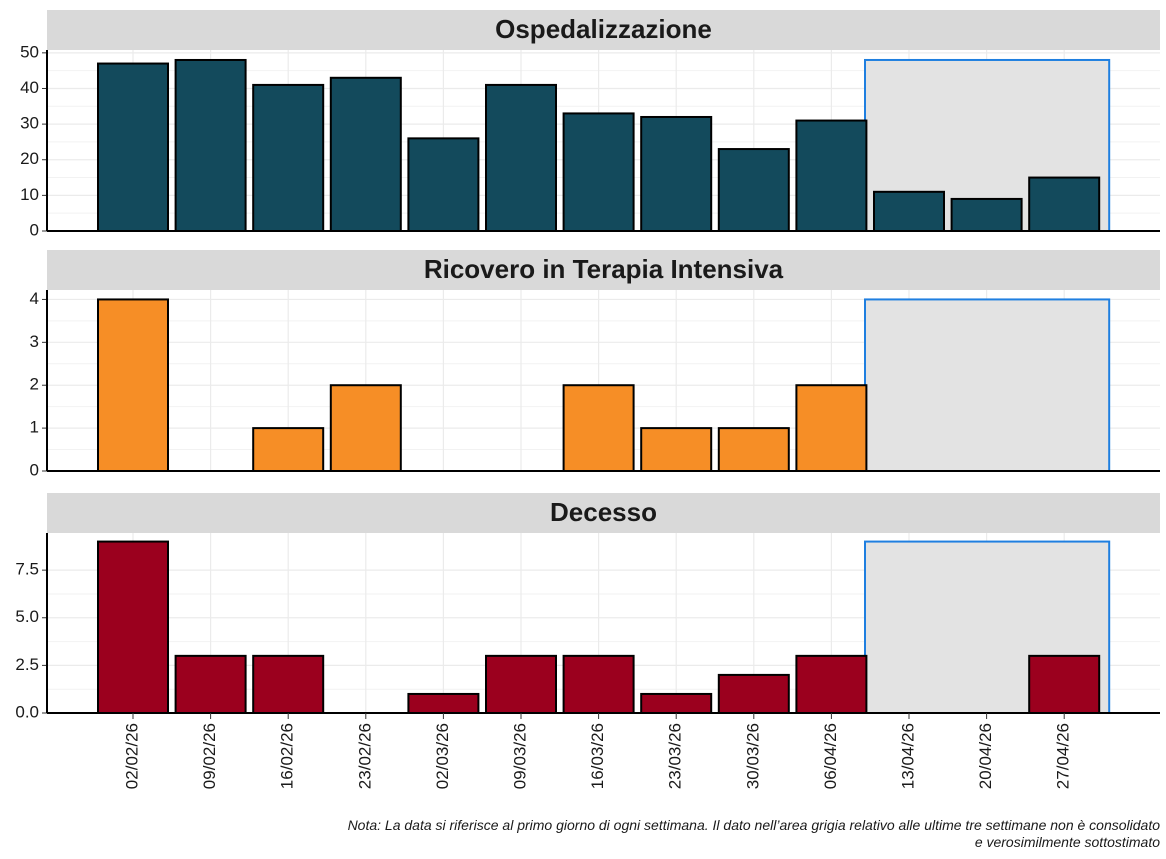 The width and height of the screenshot is (1166, 859). Describe the element at coordinates (29, 123) in the screenshot. I see `y-tick-label: 30` at that location.